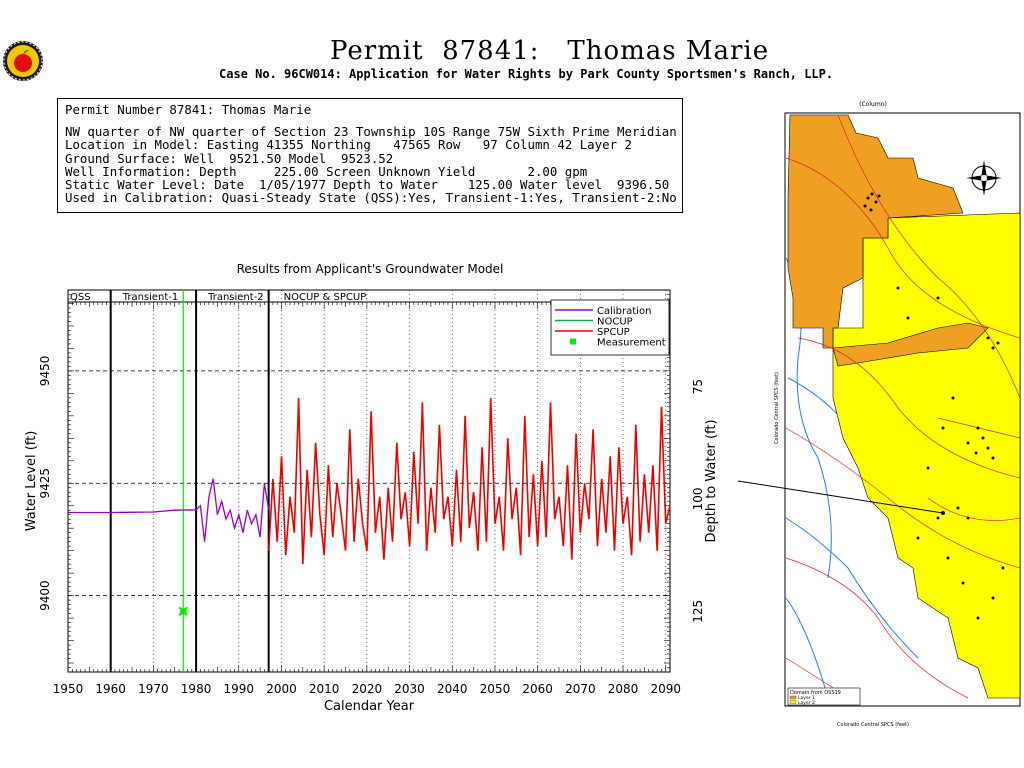 The height and width of the screenshot is (768, 1024). What do you see at coordinates (806, 703) in the screenshot?
I see `map-legend-layer-2: Layer 2` at bounding box center [806, 703].